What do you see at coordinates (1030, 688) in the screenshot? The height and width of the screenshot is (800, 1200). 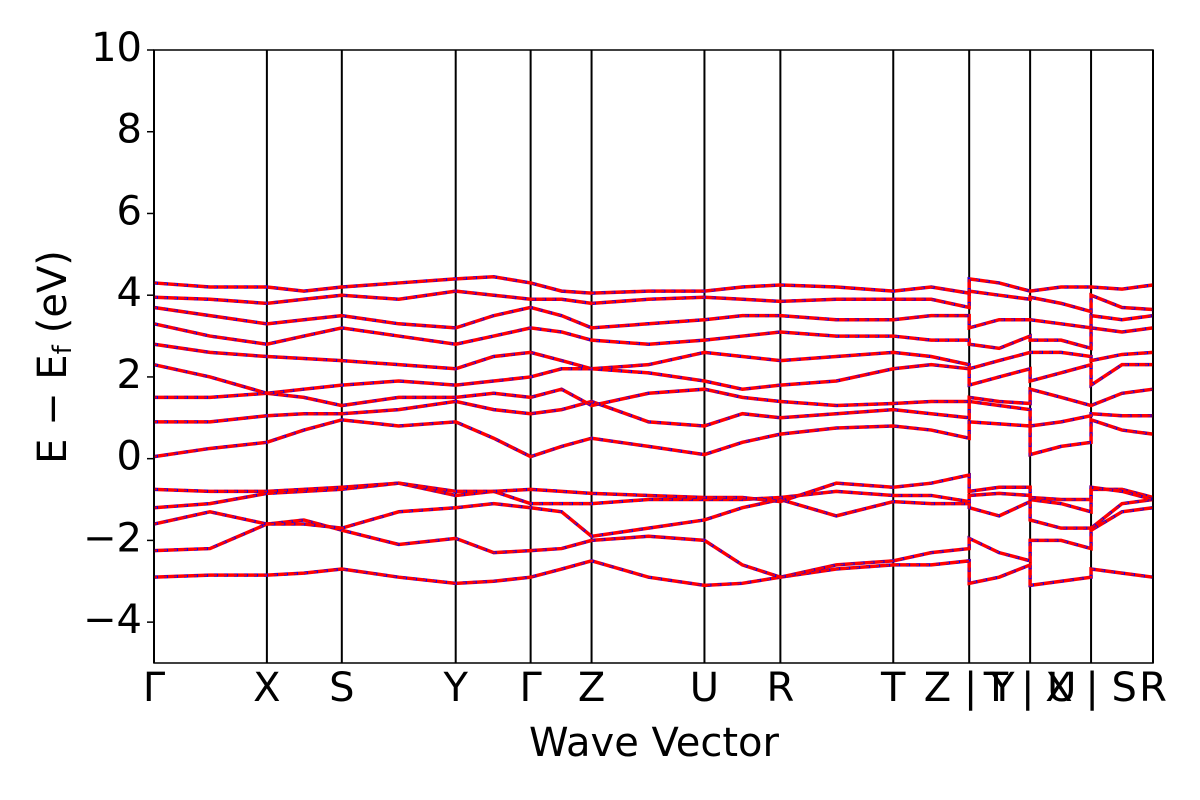 I see `x-tick-label: T | U` at bounding box center [1030, 688].